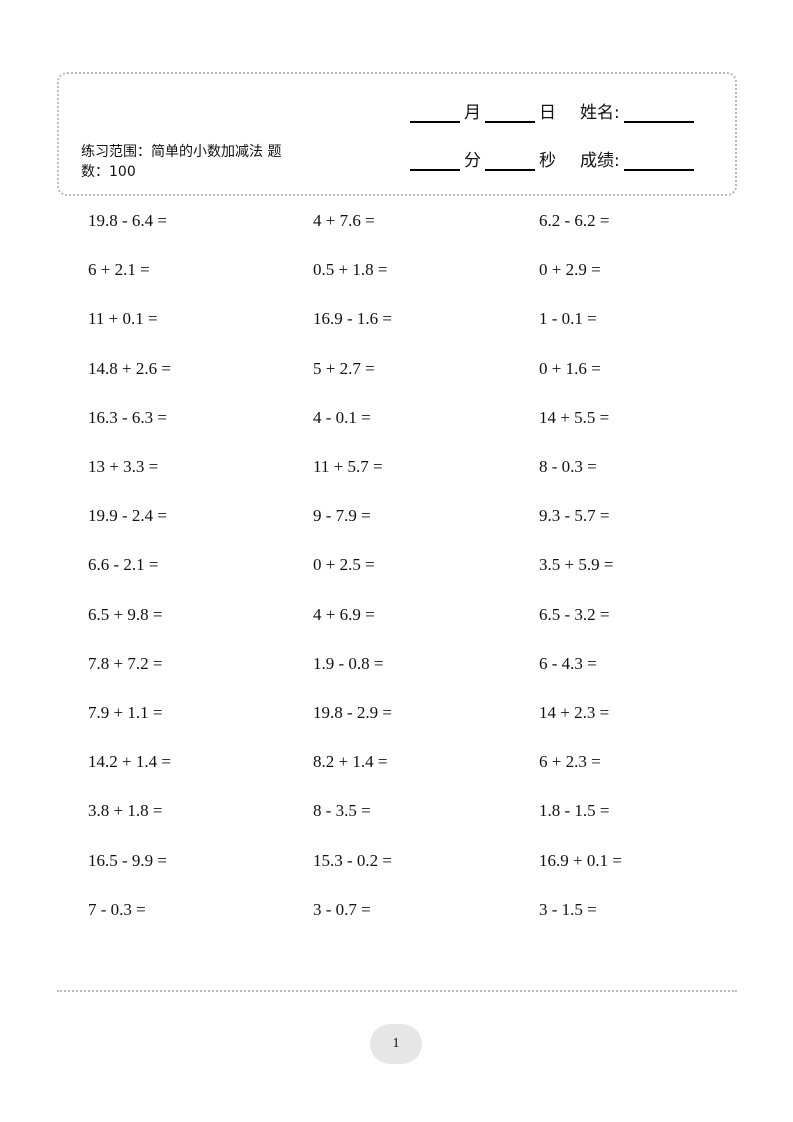 The width and height of the screenshot is (793, 1122). What do you see at coordinates (123, 565) in the screenshot?
I see `problem: 6.6 - 2.1 =` at bounding box center [123, 565].